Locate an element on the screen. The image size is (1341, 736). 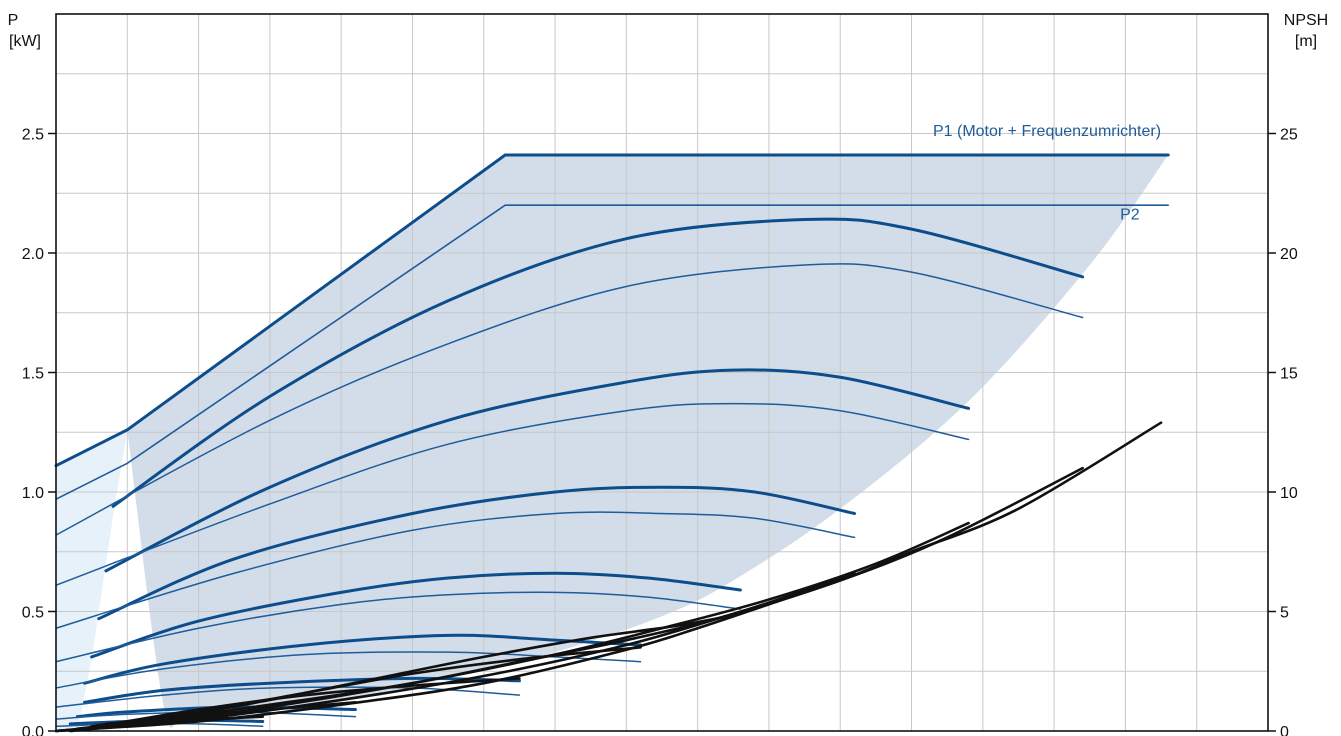
right-tick-label: 0 is located at coordinates (1284, 730).